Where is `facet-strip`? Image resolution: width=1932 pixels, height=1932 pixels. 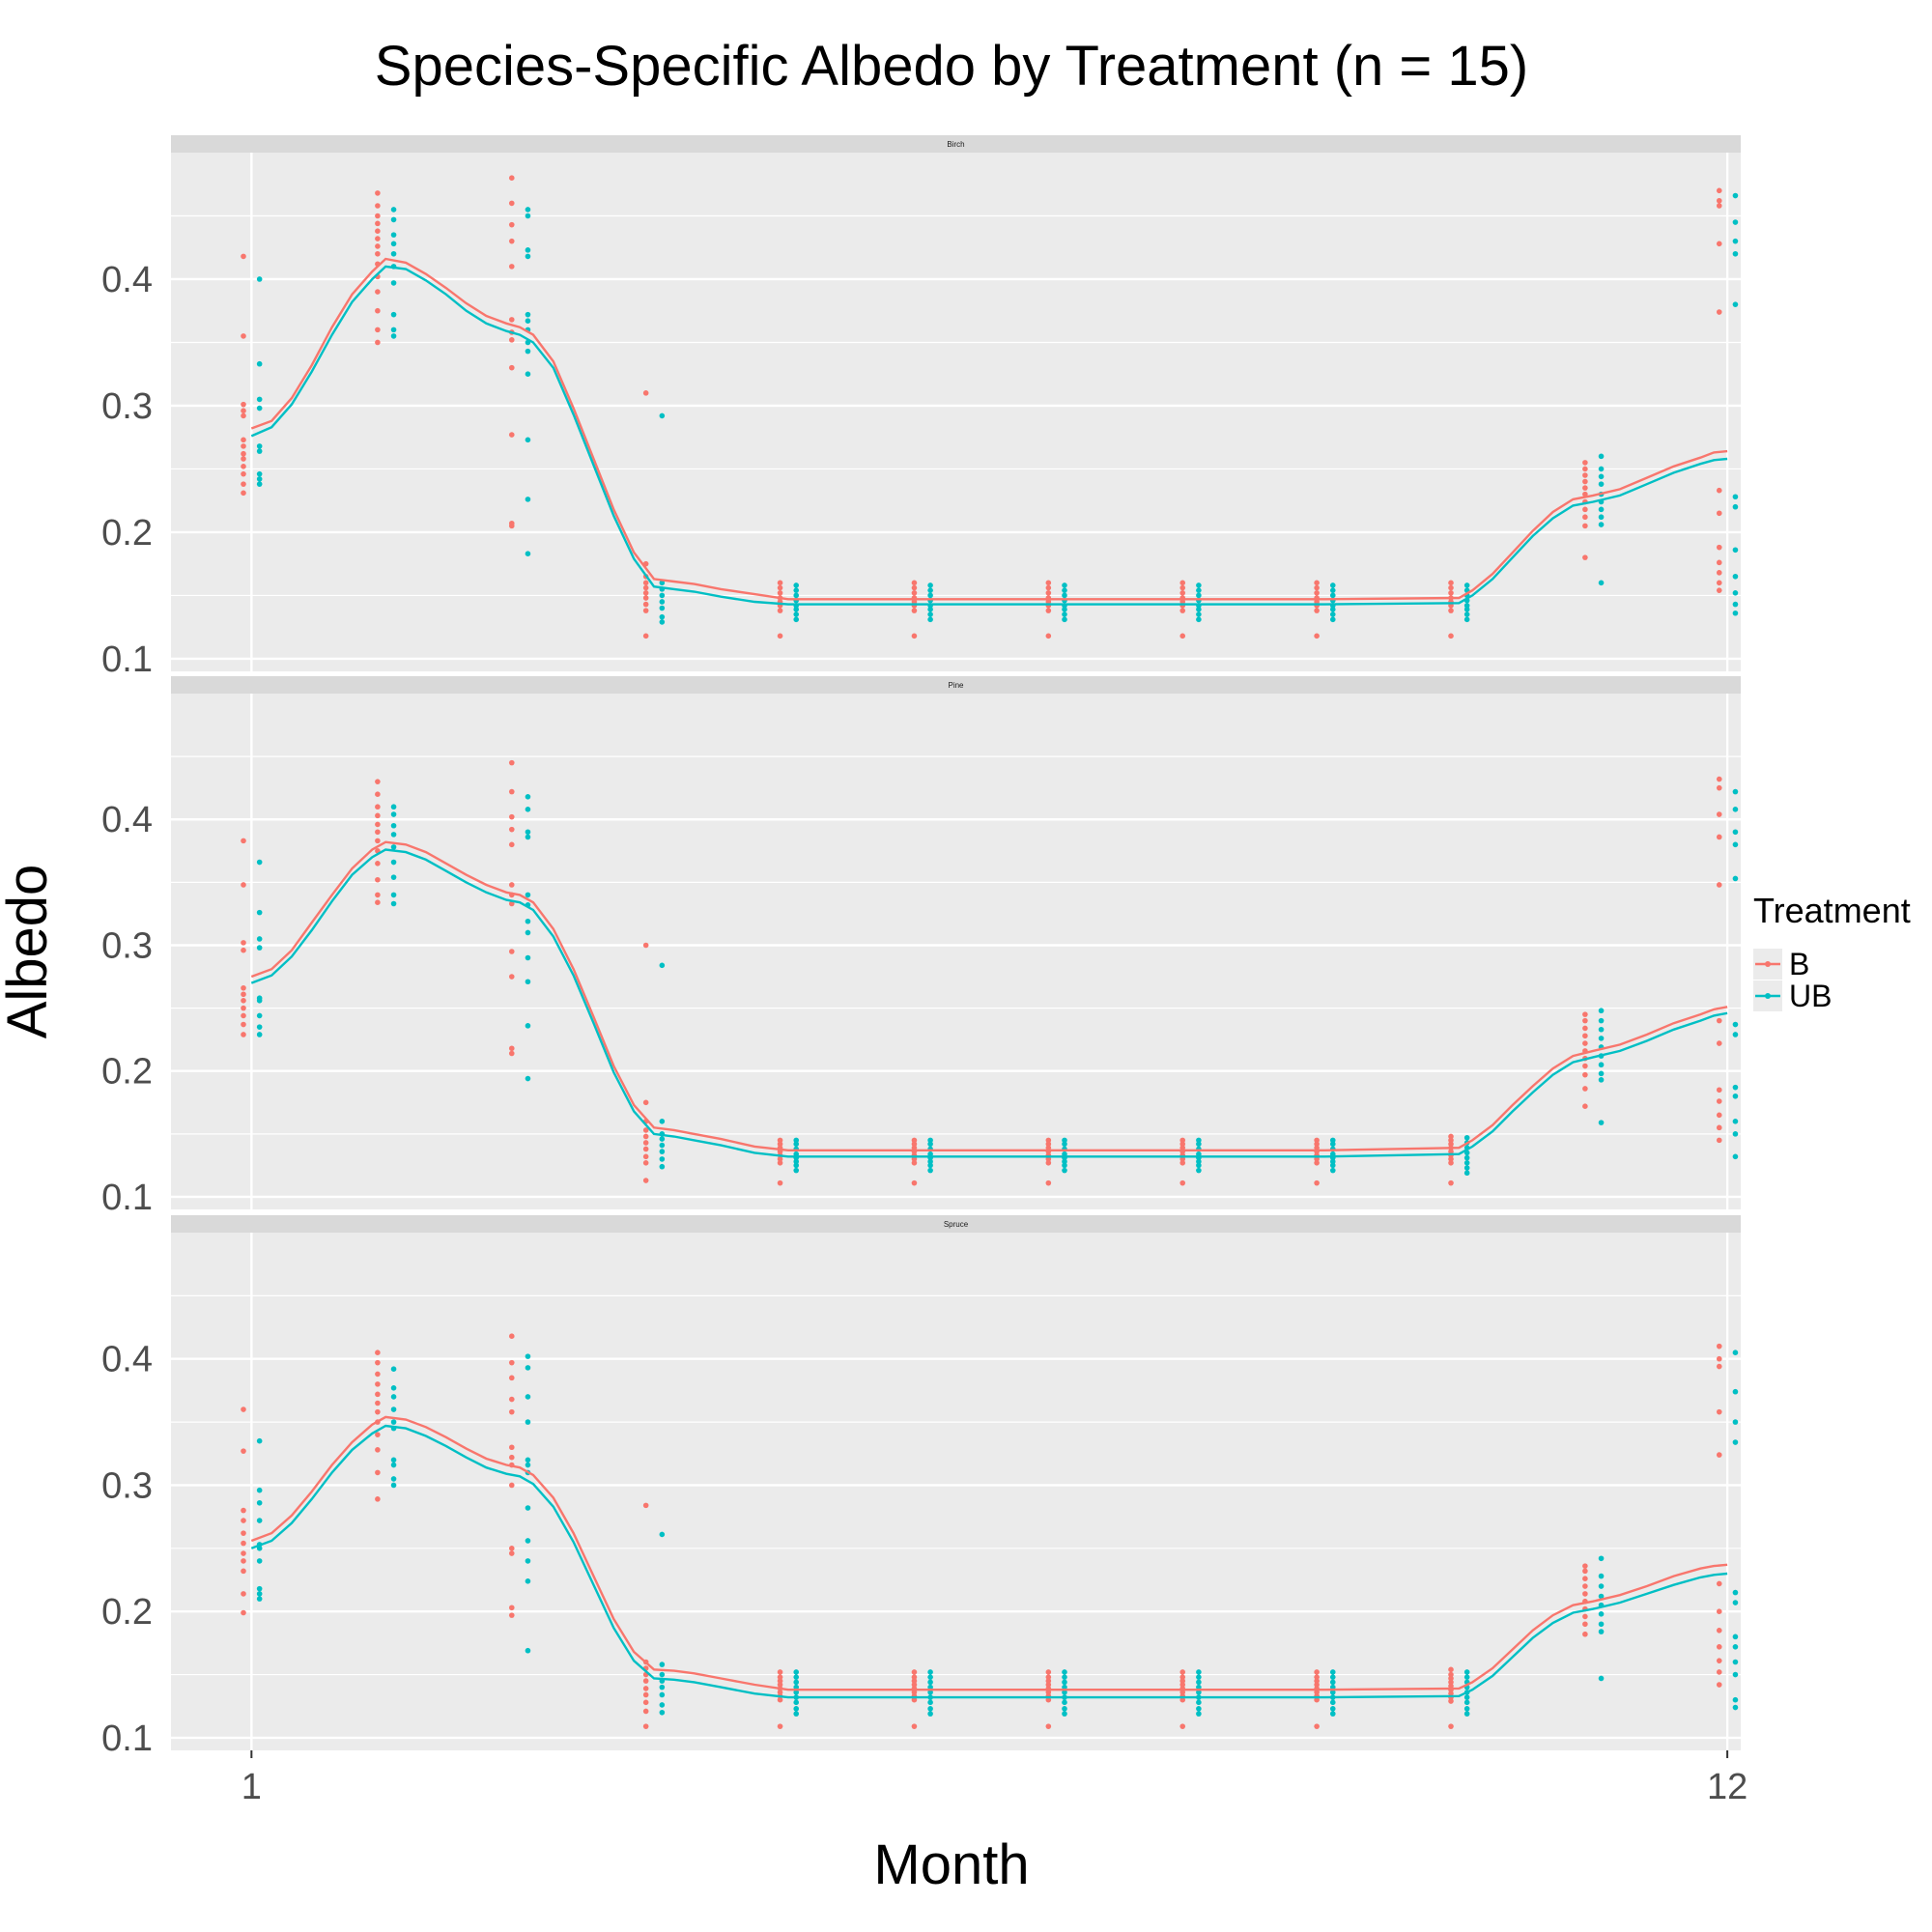 facet-strip is located at coordinates (956, 685).